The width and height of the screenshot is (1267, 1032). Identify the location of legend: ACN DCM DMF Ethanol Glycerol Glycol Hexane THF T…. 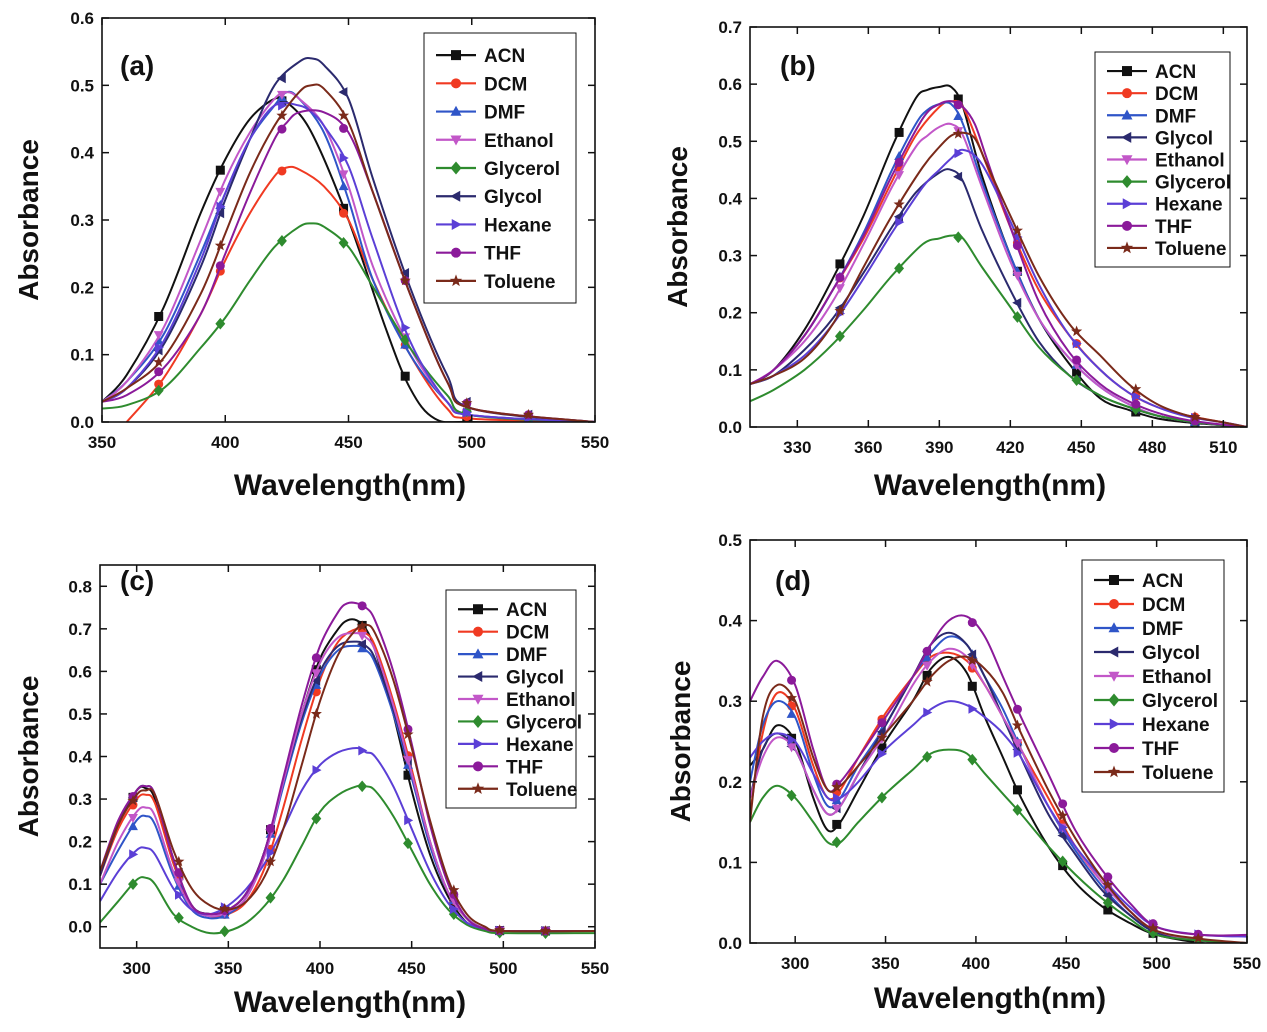
(500, 168).